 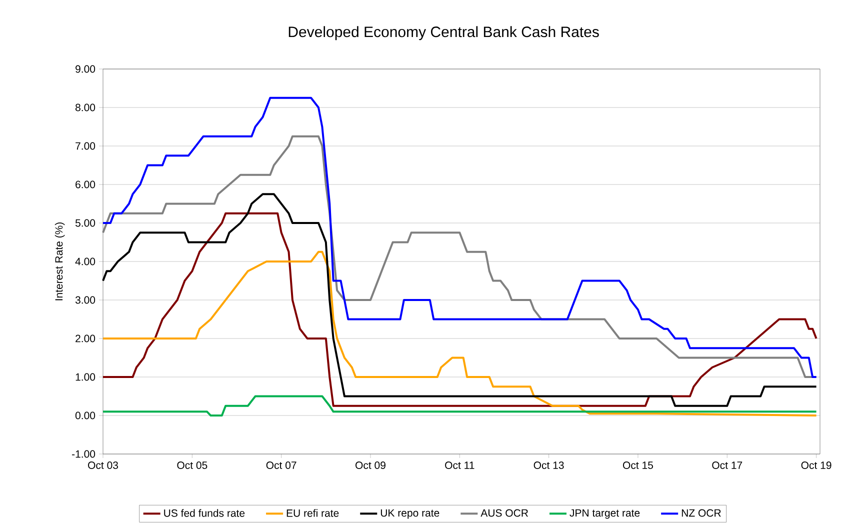 I want to click on y-tick-label: 6.00, so click(x=86, y=184).